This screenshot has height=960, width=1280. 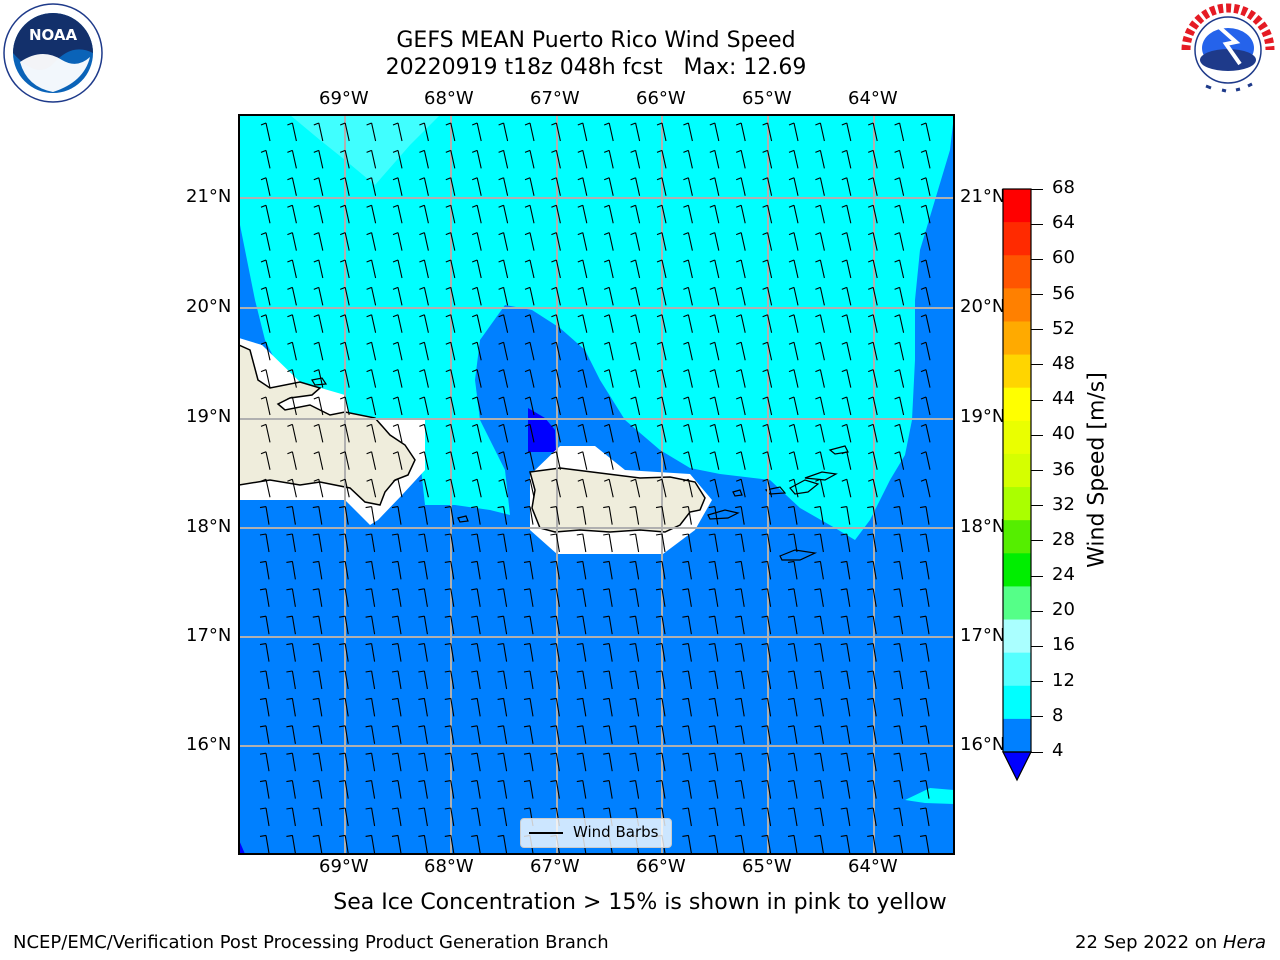 What do you see at coordinates (596, 833) in the screenshot?
I see `map-legend: Wind Barbs` at bounding box center [596, 833].